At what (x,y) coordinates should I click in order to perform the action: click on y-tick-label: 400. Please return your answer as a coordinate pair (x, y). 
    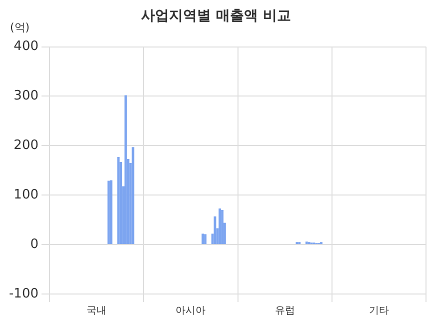
    Looking at the image, I should click on (26, 46).